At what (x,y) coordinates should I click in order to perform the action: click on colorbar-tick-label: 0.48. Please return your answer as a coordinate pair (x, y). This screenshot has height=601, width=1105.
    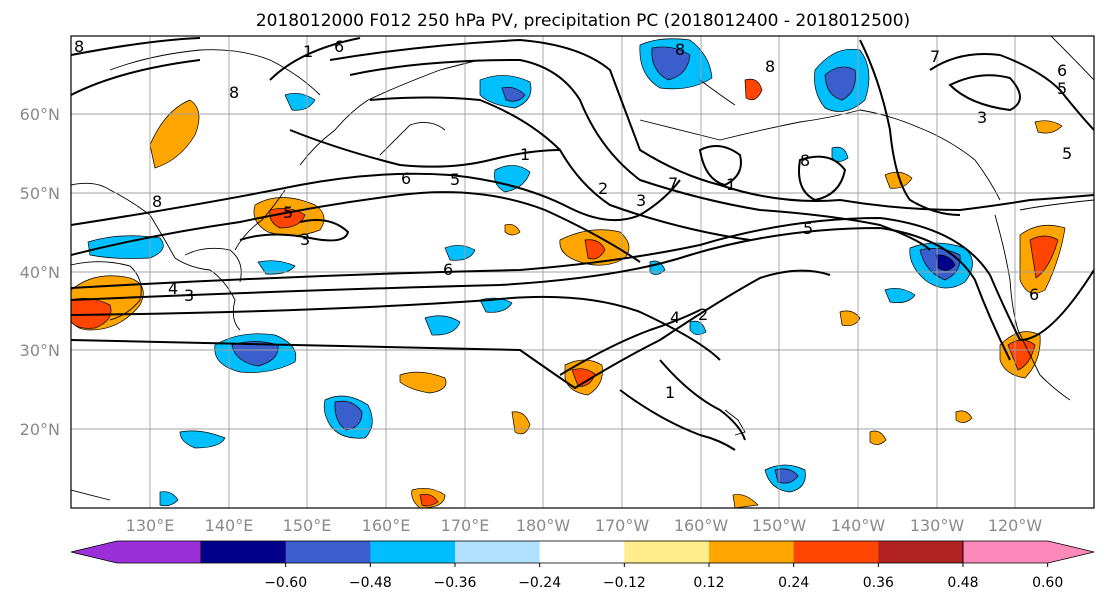
    Looking at the image, I should click on (962, 583).